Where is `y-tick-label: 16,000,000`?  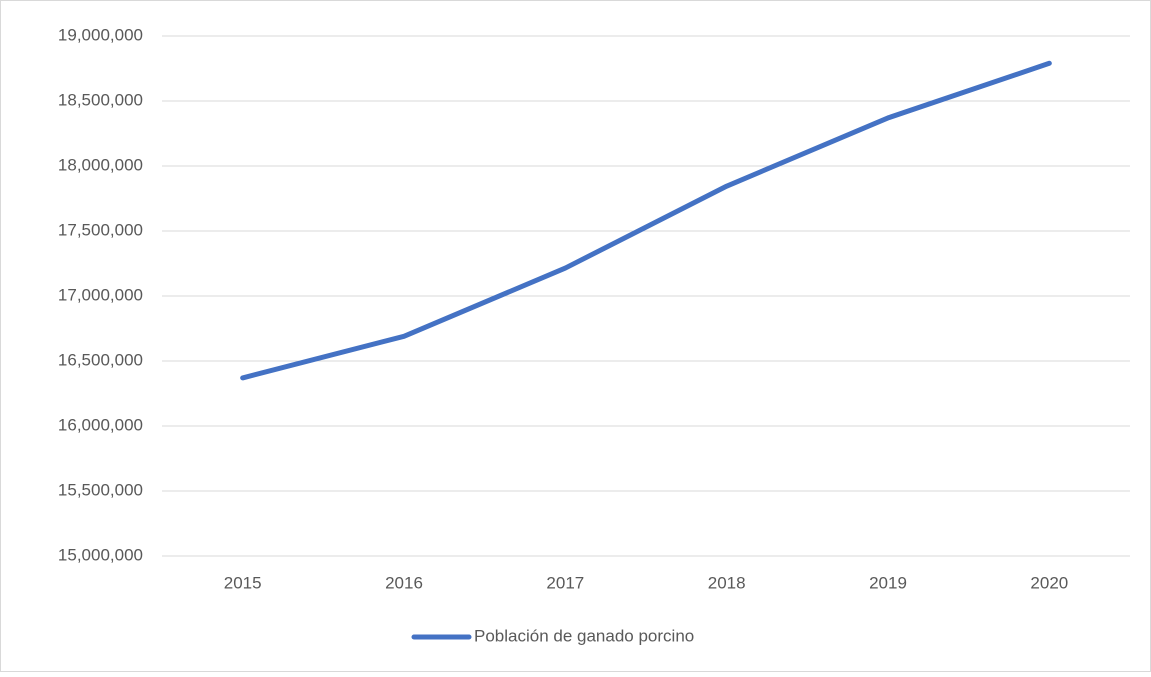
y-tick-label: 16,000,000 is located at coordinates (100, 424).